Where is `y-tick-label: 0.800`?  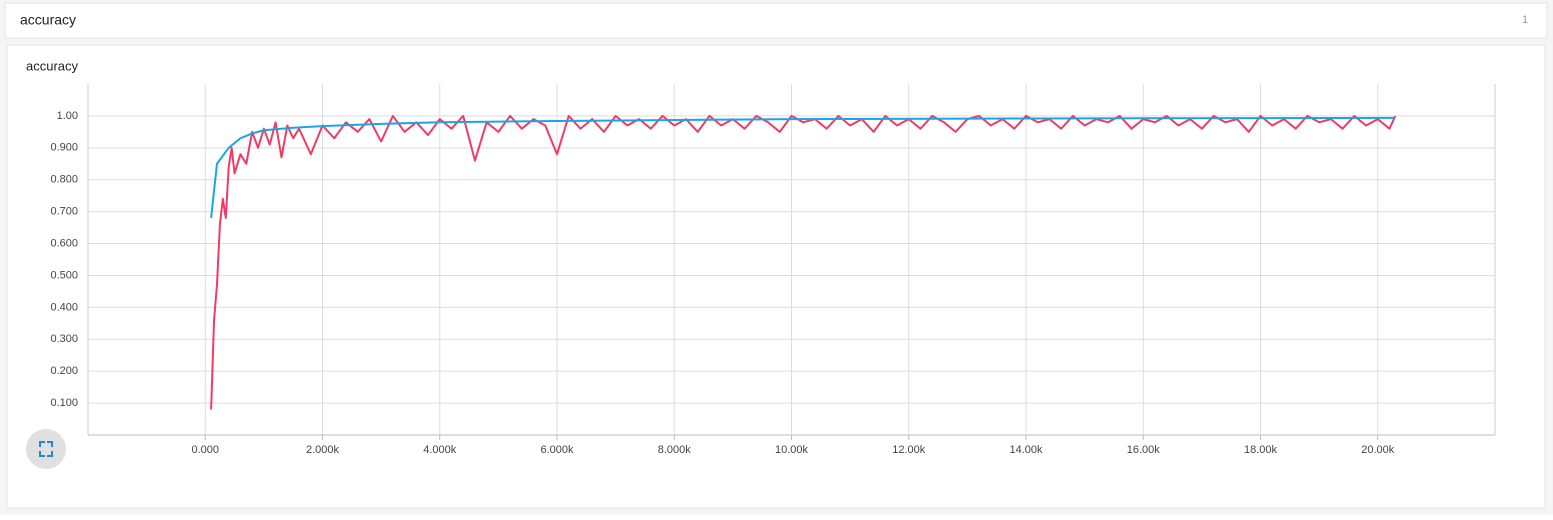
y-tick-label: 0.800 is located at coordinates (64, 180).